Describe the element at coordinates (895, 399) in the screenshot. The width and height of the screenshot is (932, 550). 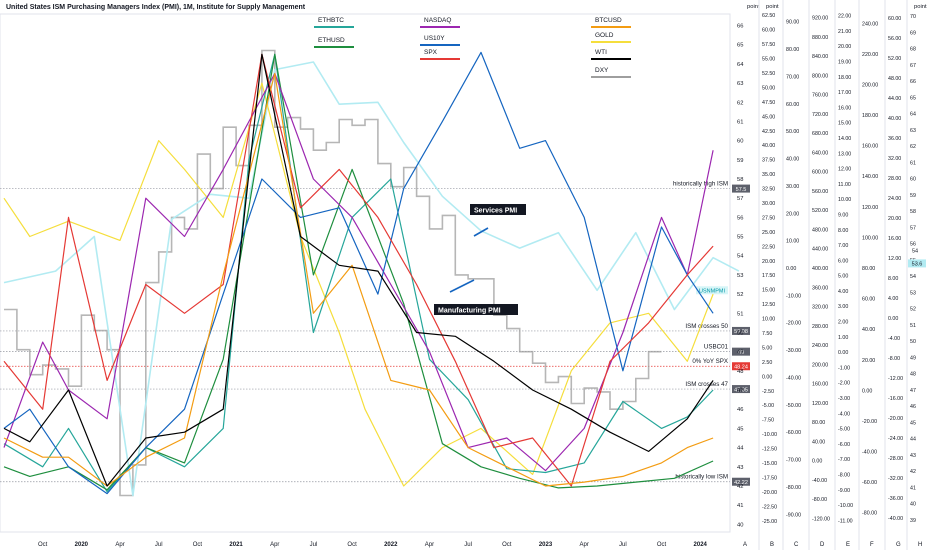
I see `secondary-tick-label: -16.00` at that location.